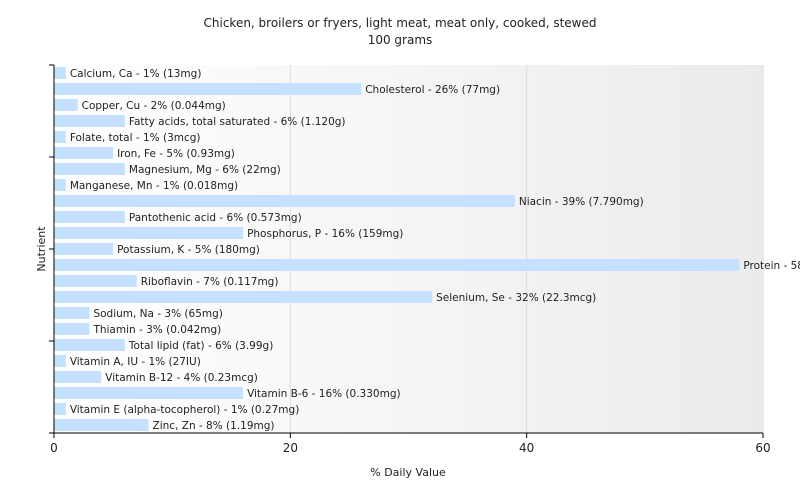  Describe the element at coordinates (54, 448) in the screenshot. I see `x-tick-label: 0` at that location.